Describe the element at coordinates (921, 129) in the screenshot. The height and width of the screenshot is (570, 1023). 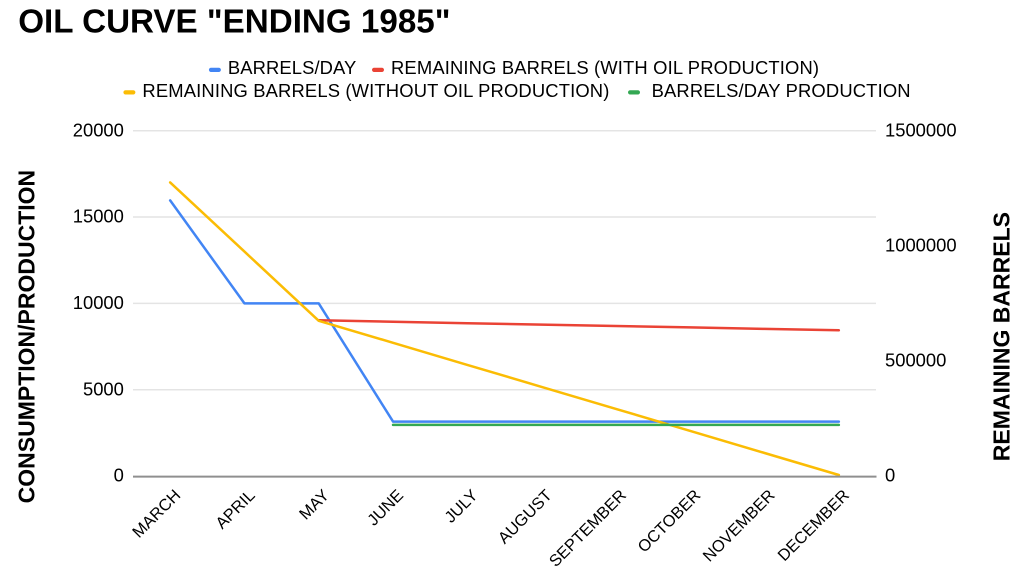
I see `svg-text: 1500000` at that location.